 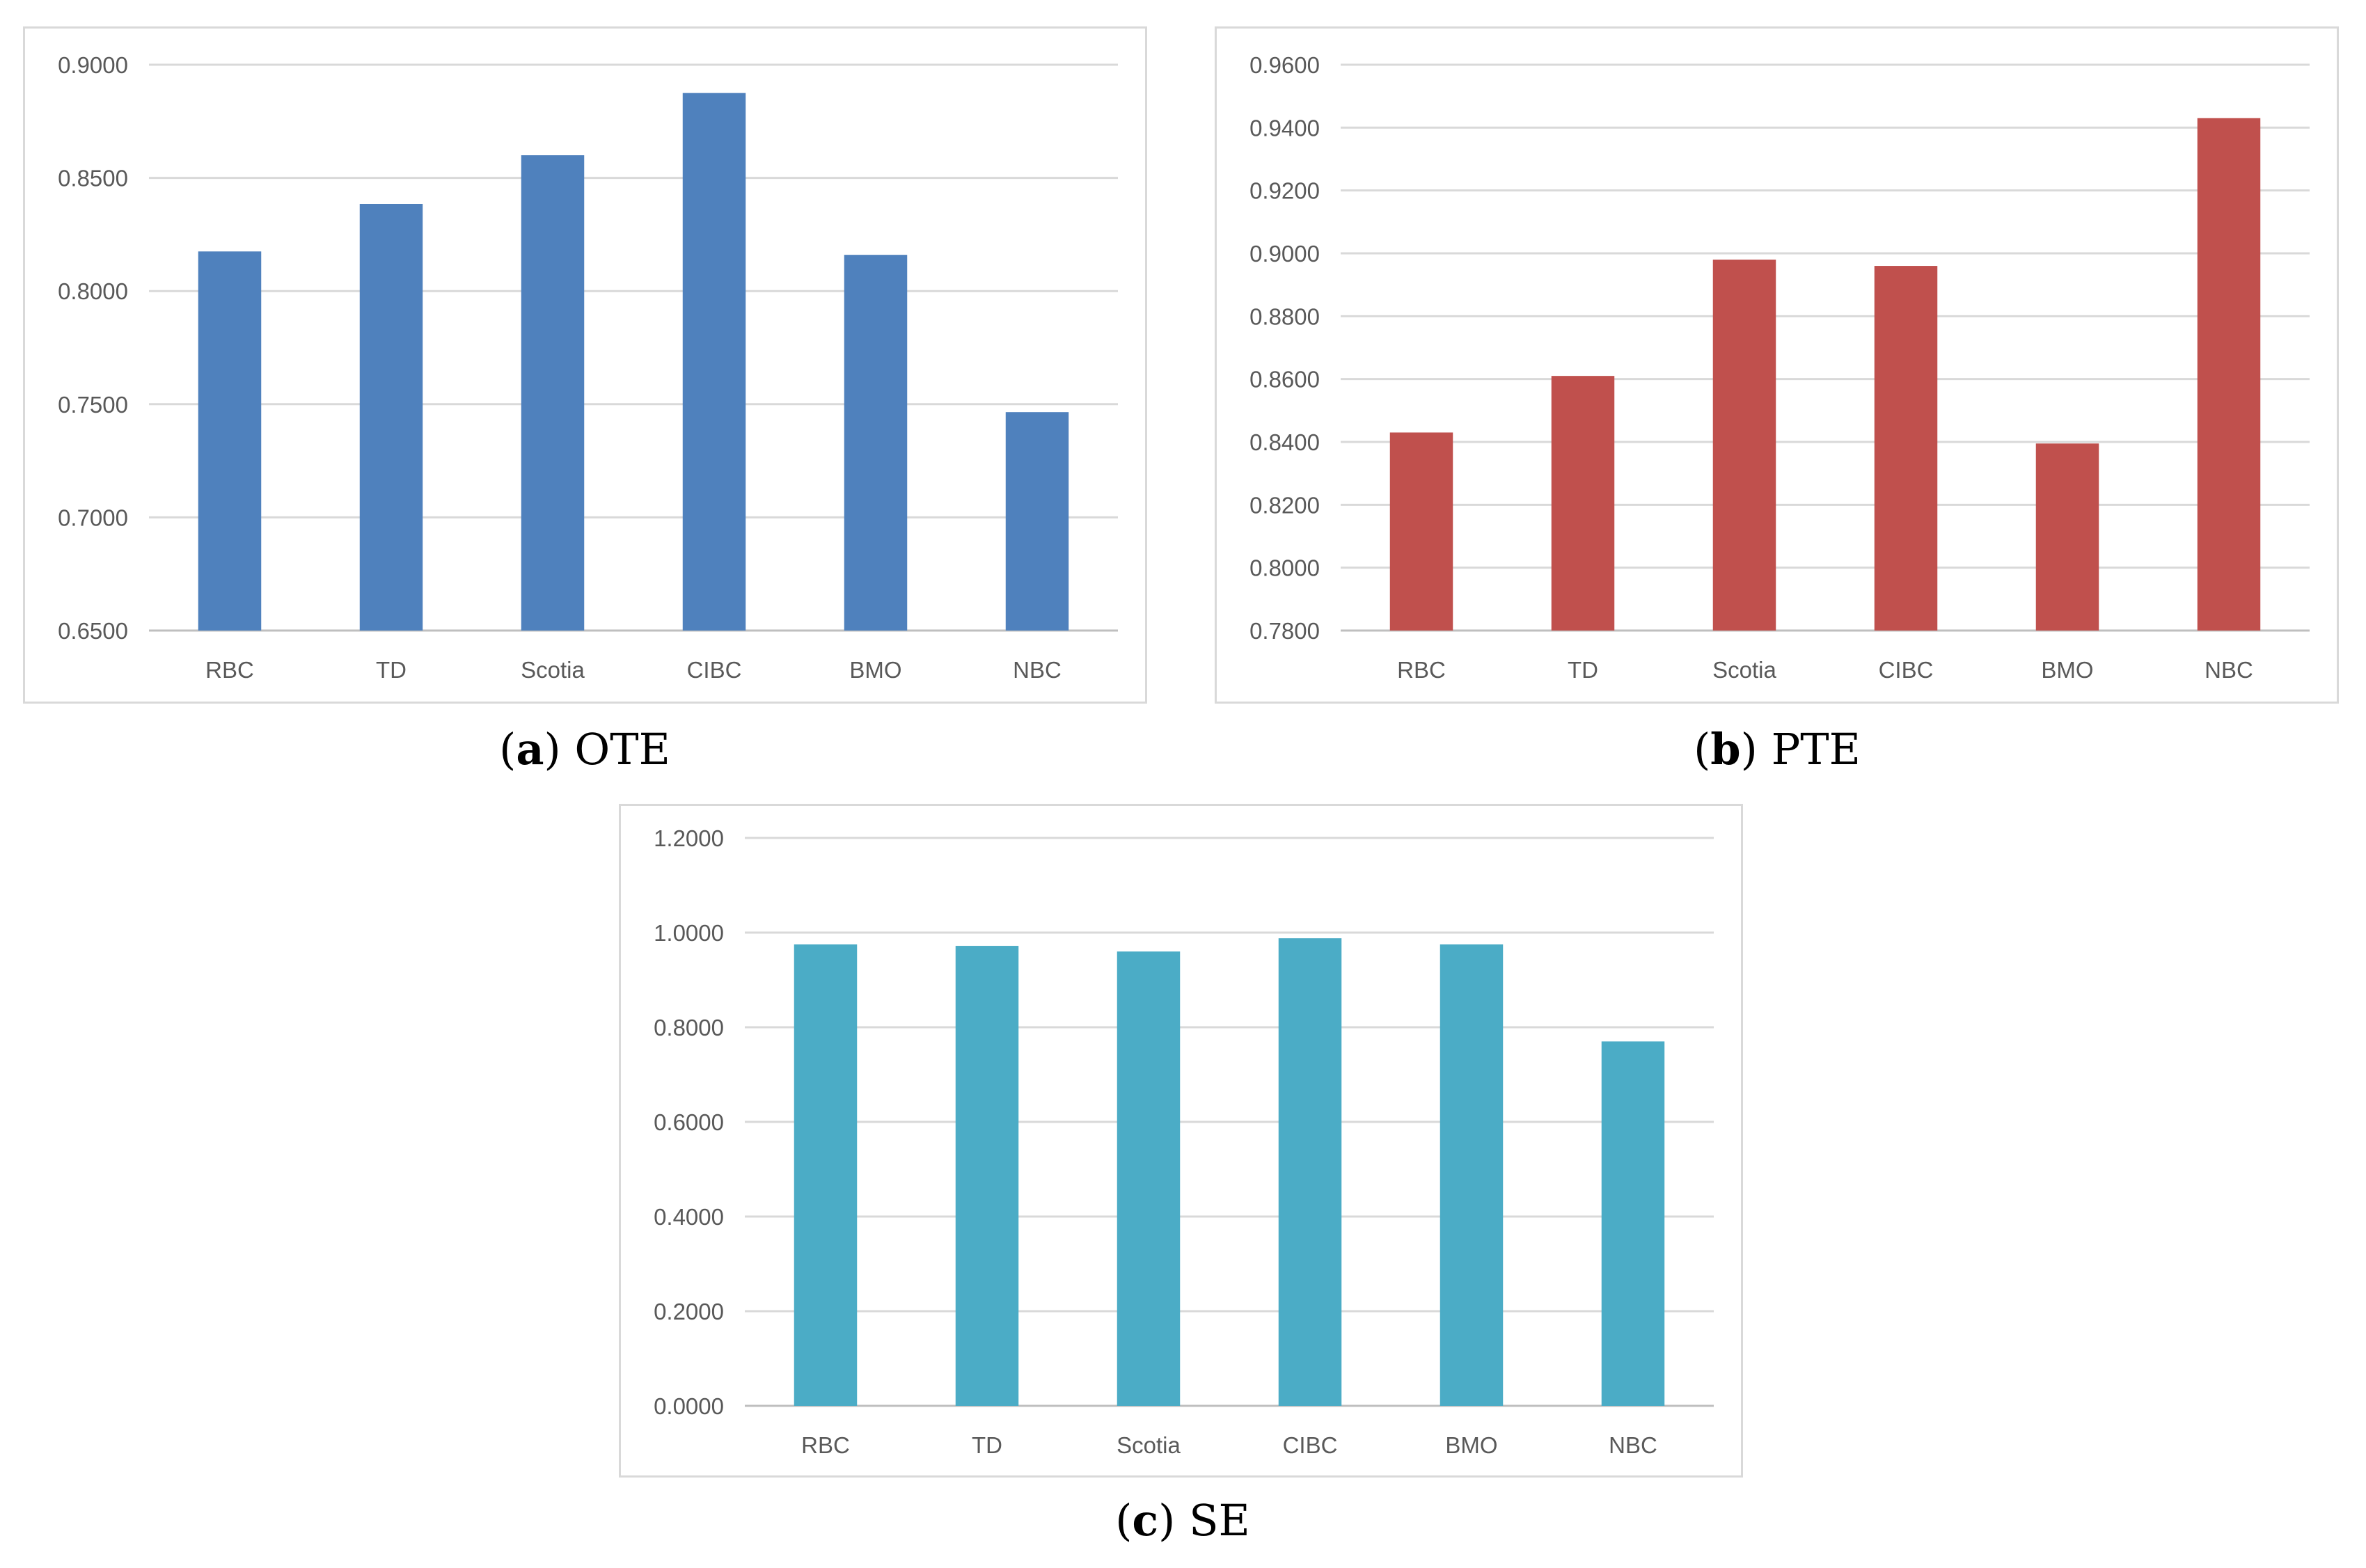 What do you see at coordinates (93, 291) in the screenshot?
I see `ote-y-tick-label: 0.8000` at bounding box center [93, 291].